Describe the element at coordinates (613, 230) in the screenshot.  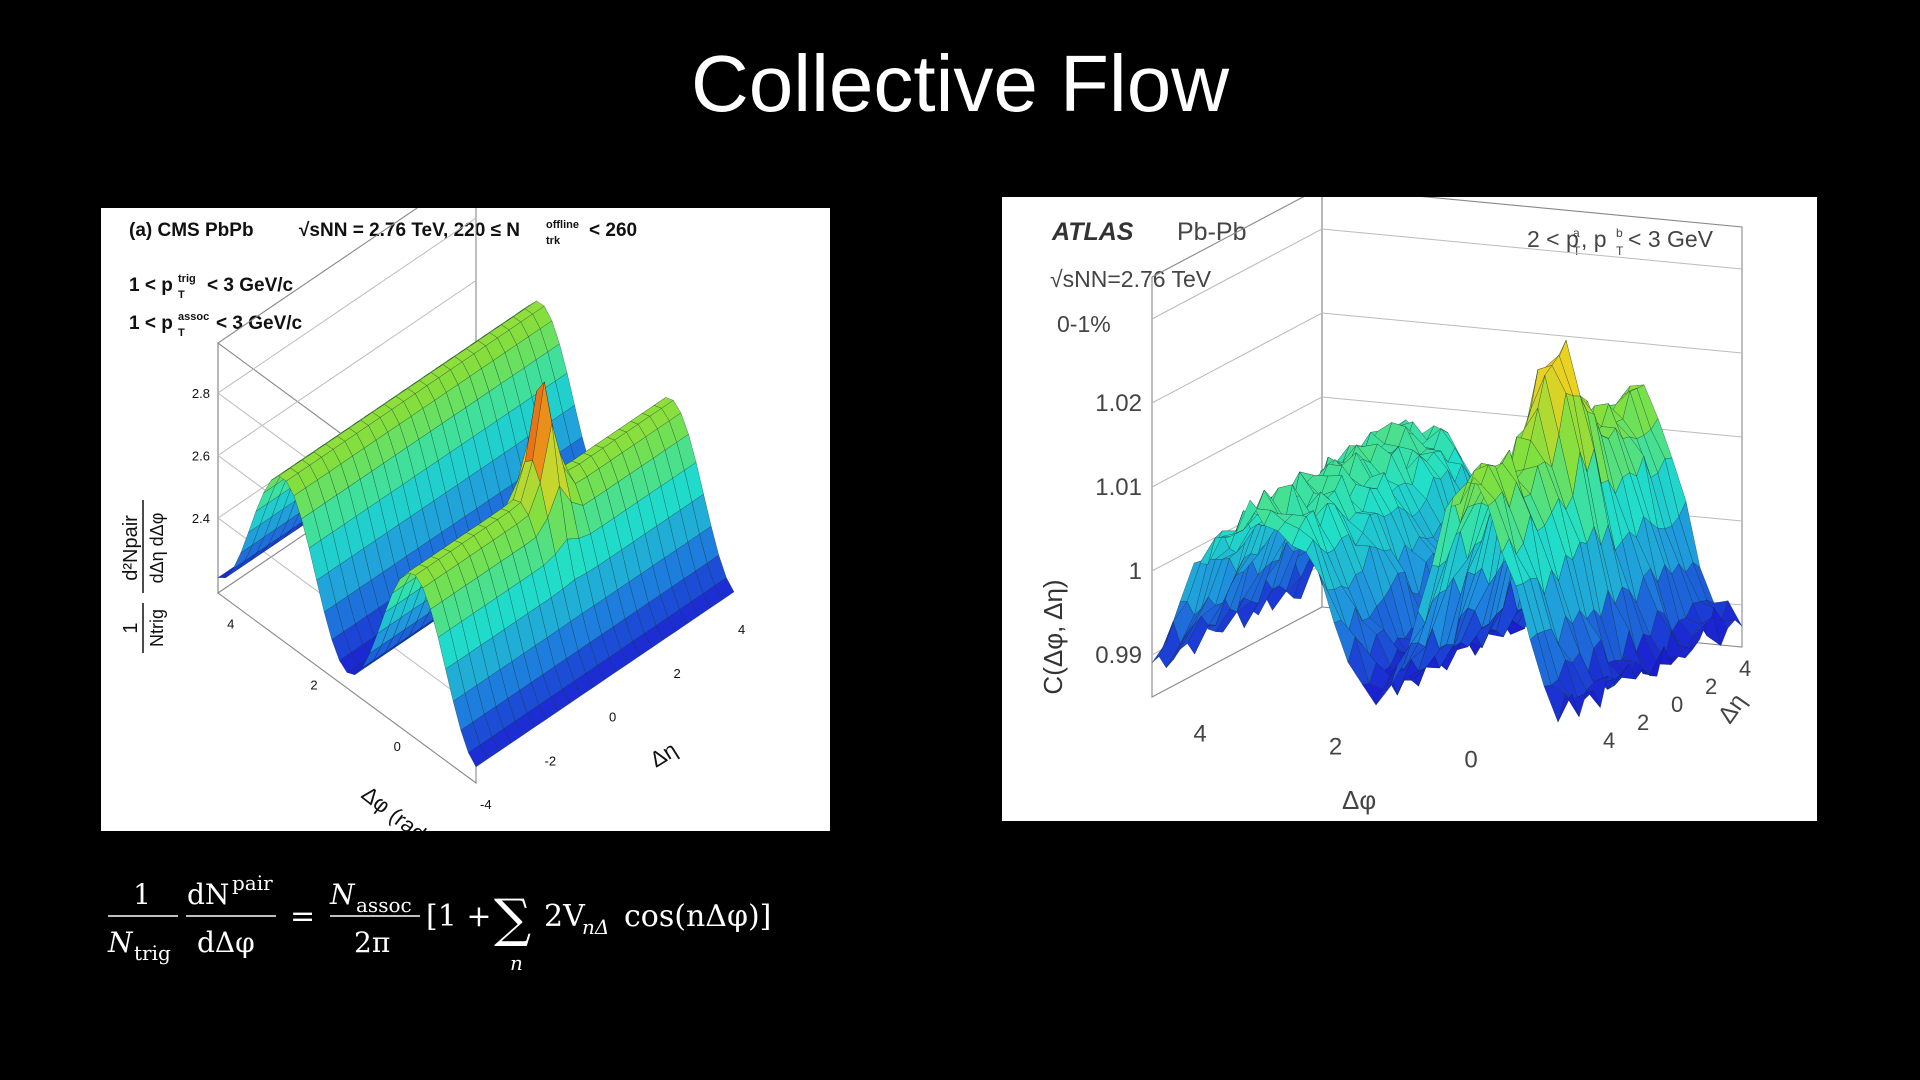
I see `cms-energy-tail: < 260` at that location.